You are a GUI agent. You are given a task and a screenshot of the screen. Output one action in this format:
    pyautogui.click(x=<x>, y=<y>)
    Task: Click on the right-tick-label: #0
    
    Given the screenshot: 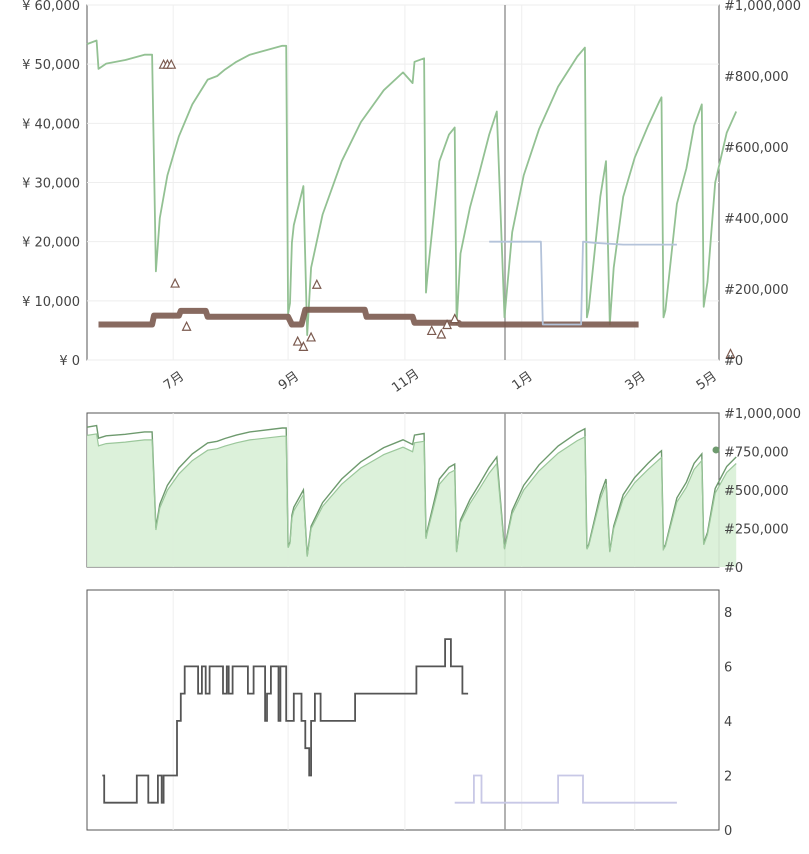 What is the action you would take?
    pyautogui.click(x=733, y=361)
    